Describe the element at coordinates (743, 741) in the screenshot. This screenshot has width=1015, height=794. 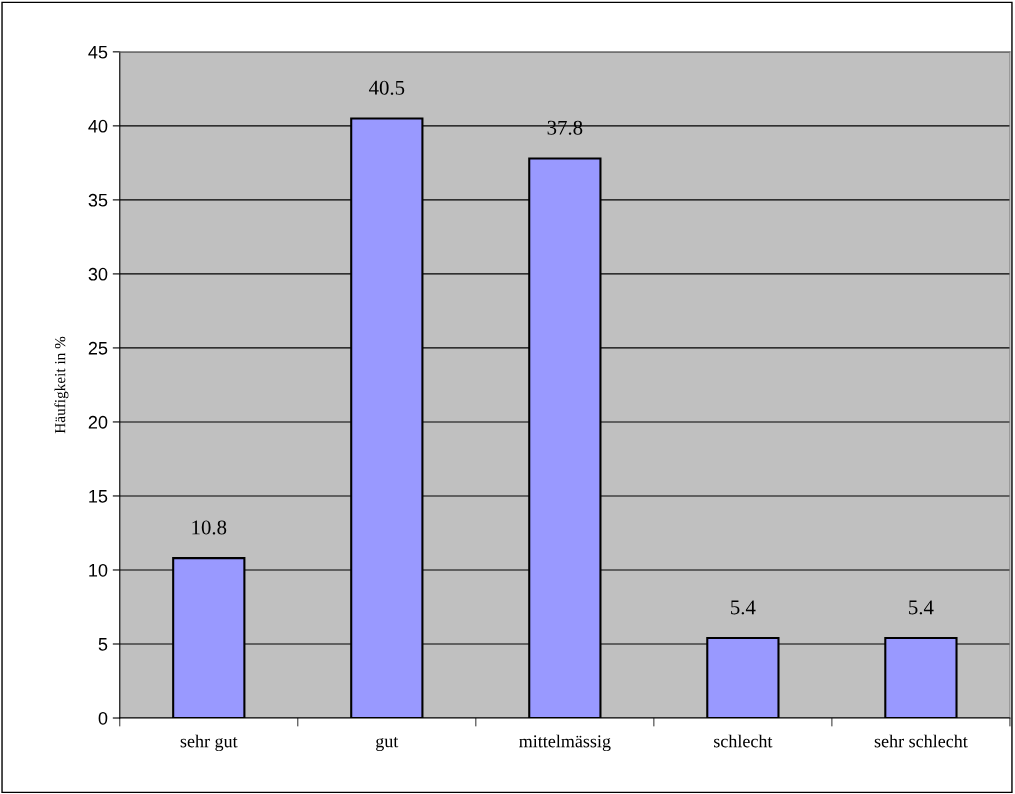
I see `x-tick-label: schlecht` at that location.